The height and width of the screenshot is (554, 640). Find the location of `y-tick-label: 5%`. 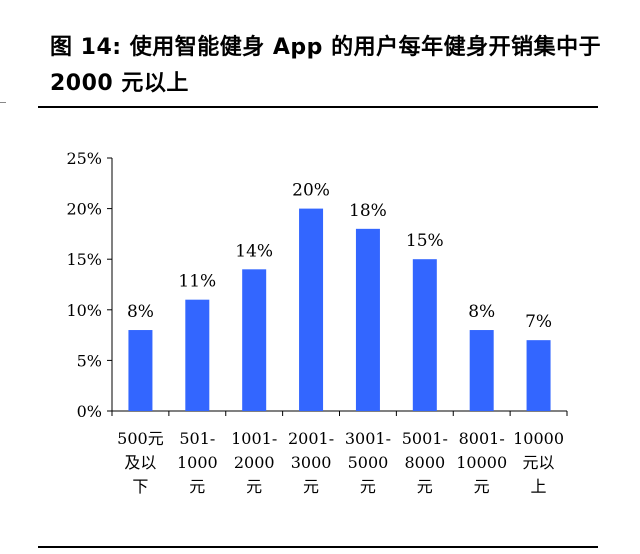

y-tick-label: 5% is located at coordinates (89, 360).